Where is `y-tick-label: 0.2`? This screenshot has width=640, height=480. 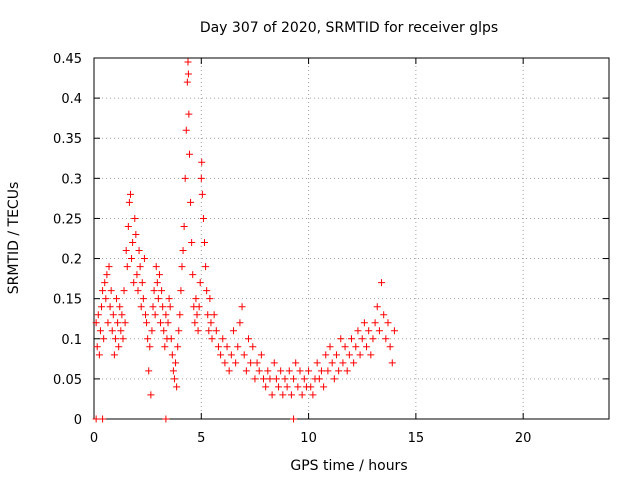
y-tick-label: 0.2 is located at coordinates (71, 260).